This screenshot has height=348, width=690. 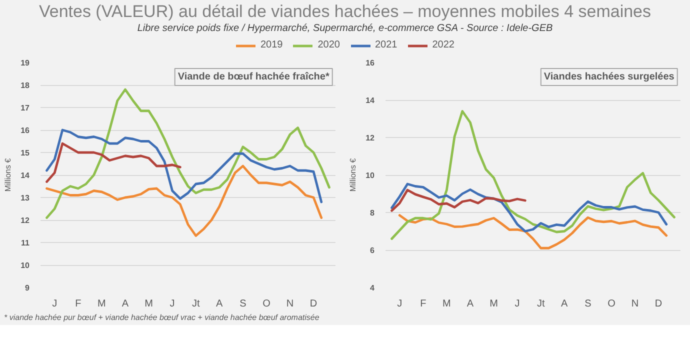 What do you see at coordinates (329, 45) in the screenshot?
I see `legend-label: 2020` at bounding box center [329, 45].